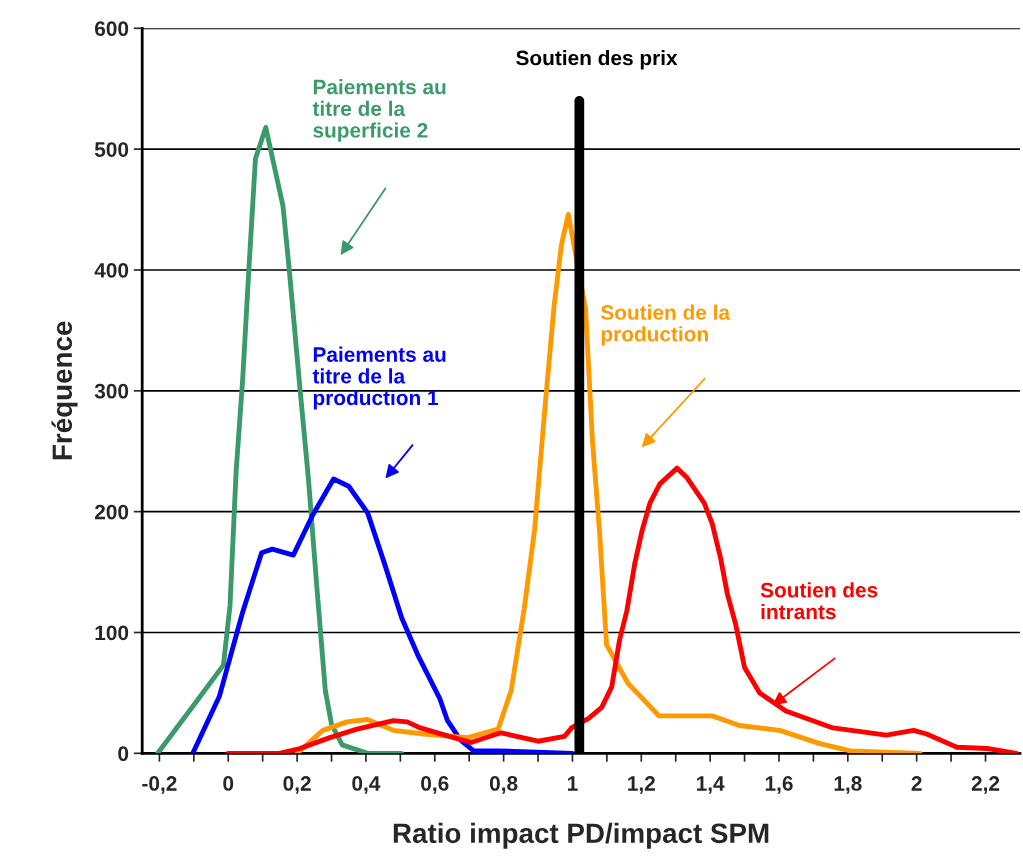  I want to click on x-tick-label: 2,2, so click(985, 785).